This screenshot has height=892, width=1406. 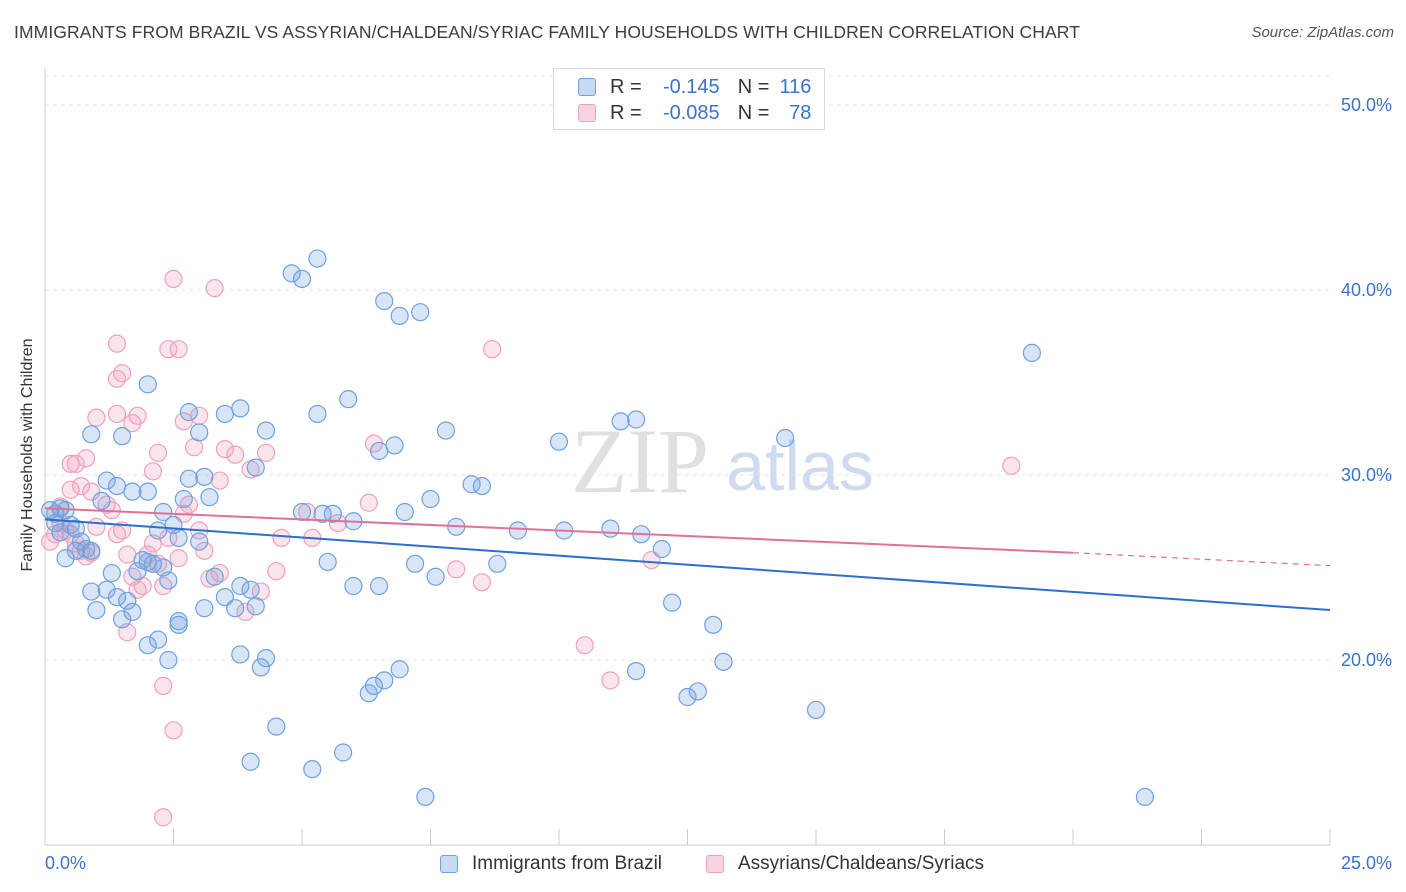 What do you see at coordinates (795, 86) in the screenshot?
I see `legend-n-value-brazil: 116` at bounding box center [795, 86].